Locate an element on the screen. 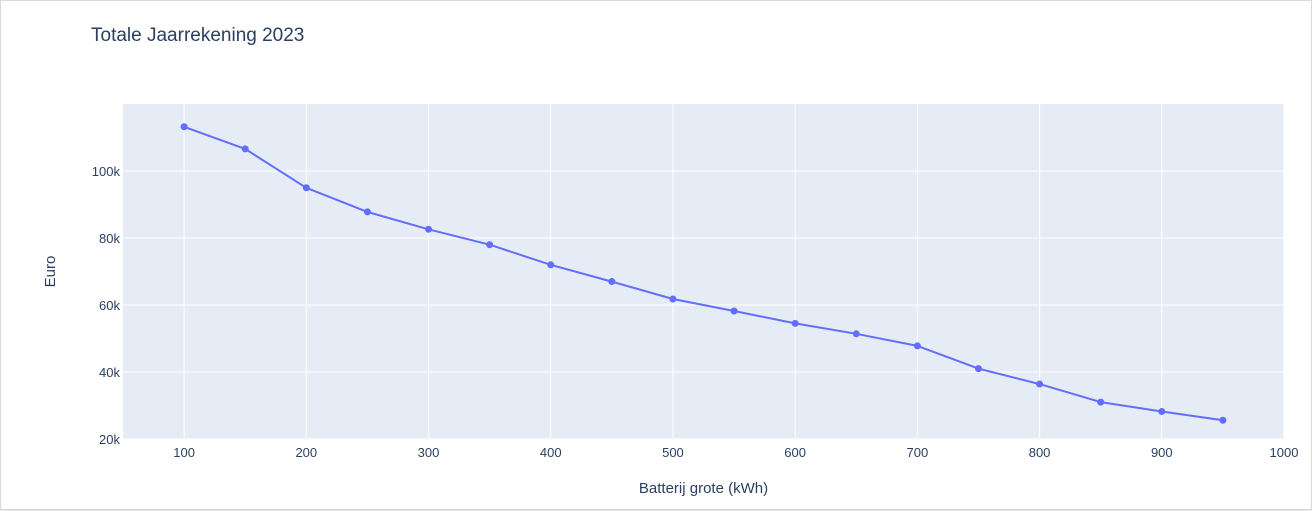 The image size is (1312, 511). x-tick-label: 900 is located at coordinates (1162, 452).